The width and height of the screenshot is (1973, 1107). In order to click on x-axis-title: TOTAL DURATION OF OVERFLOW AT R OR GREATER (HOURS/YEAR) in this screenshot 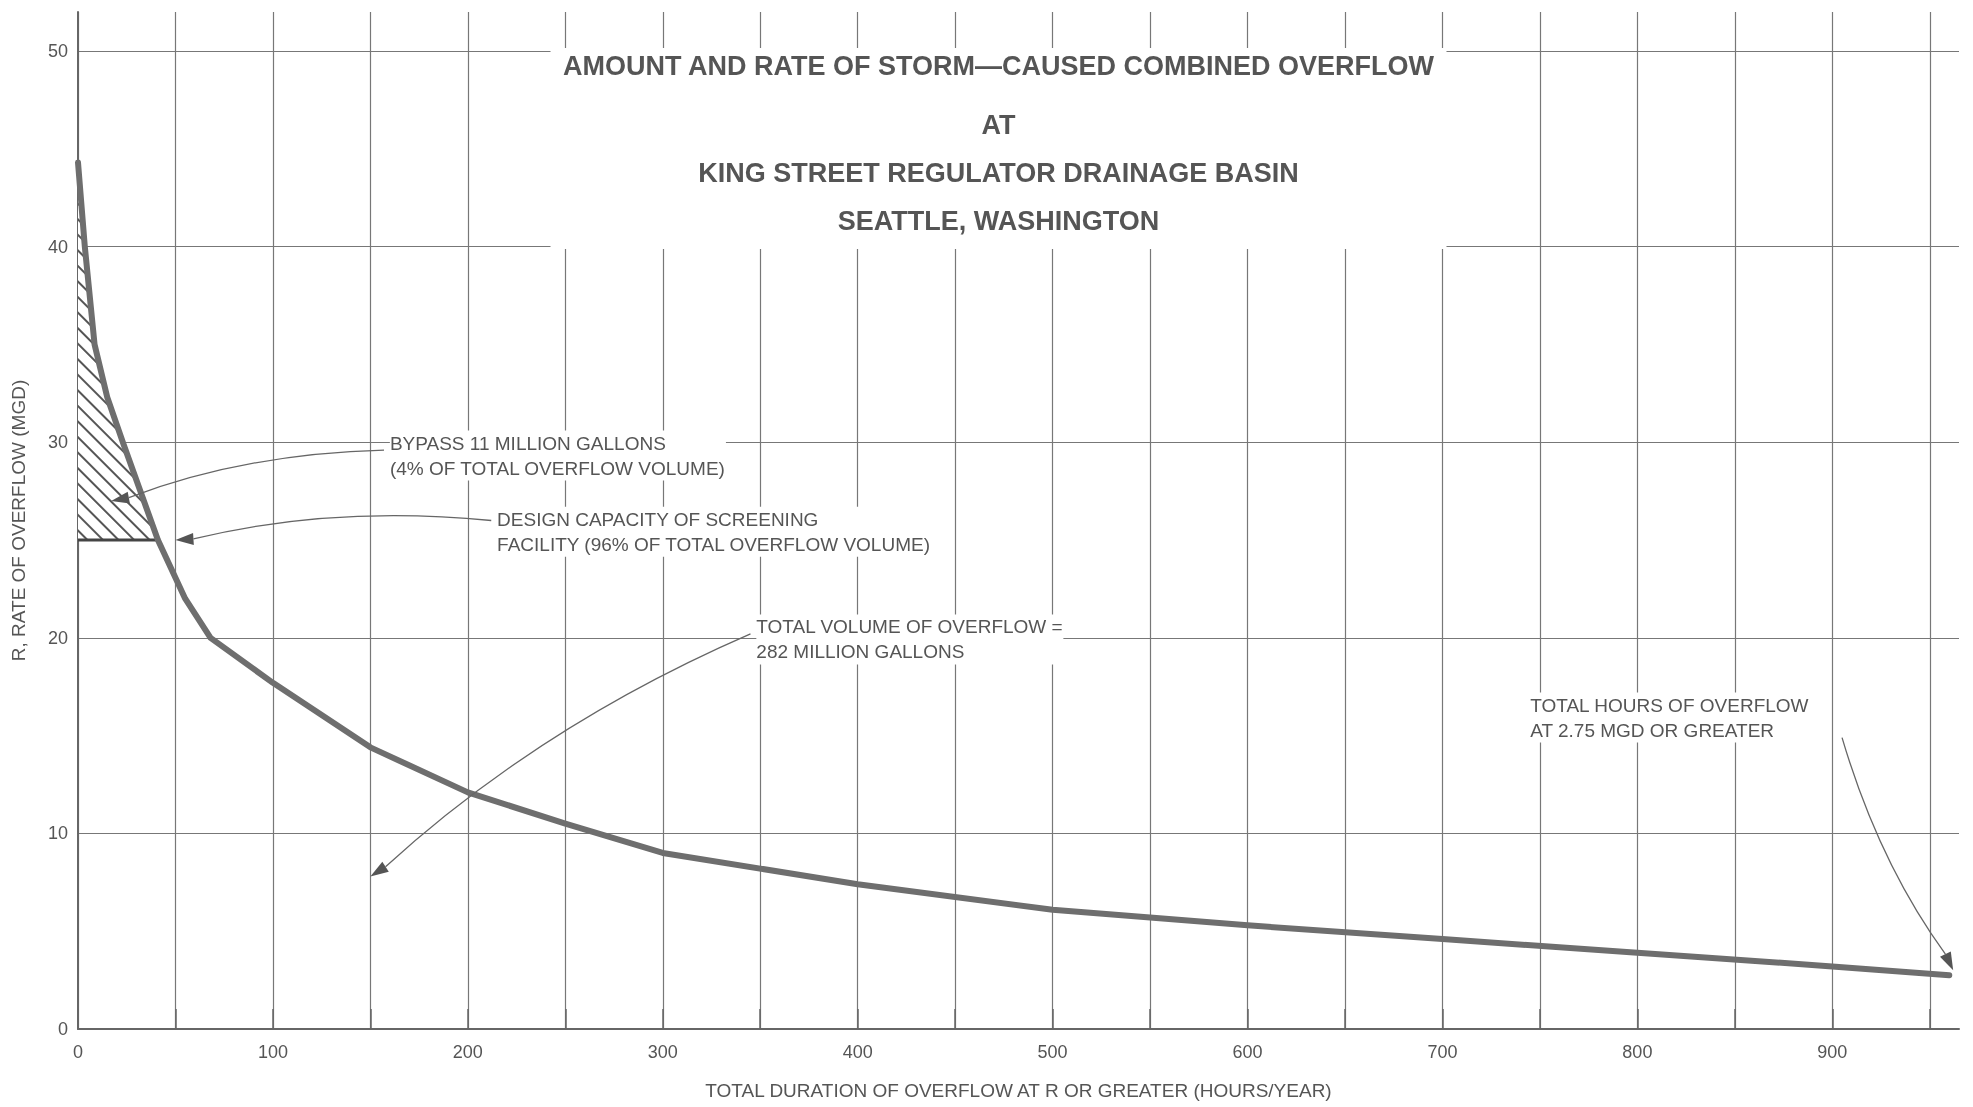, I will do `click(1018, 1090)`.